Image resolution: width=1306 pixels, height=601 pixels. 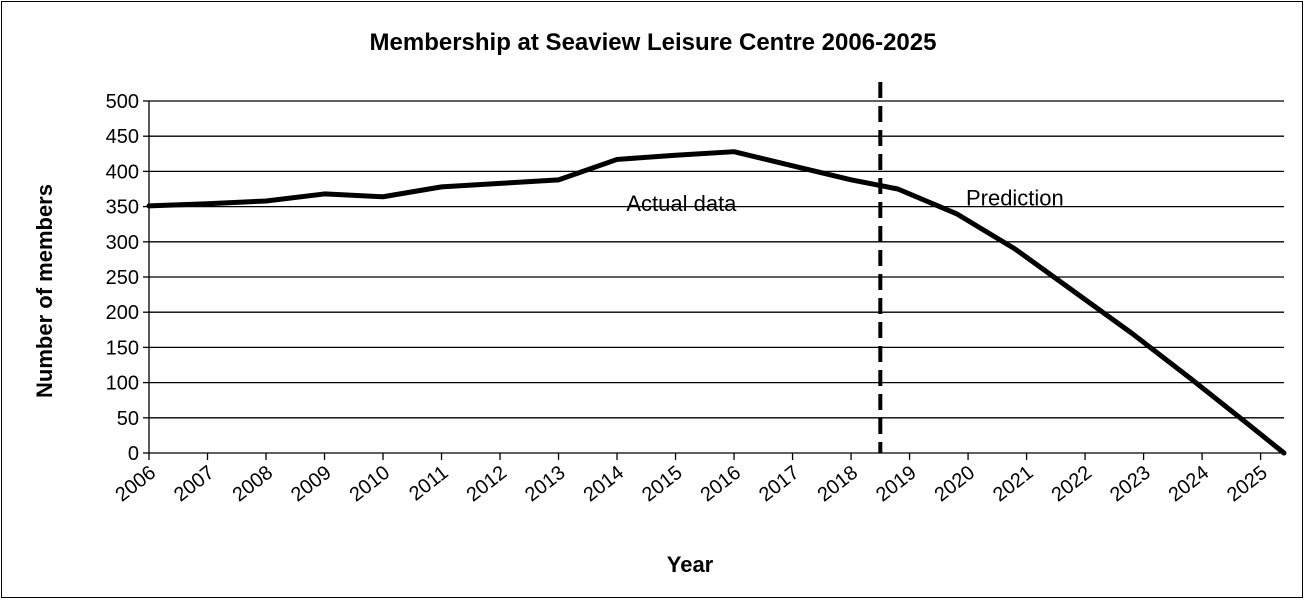 What do you see at coordinates (1189, 484) in the screenshot?
I see `x-tick-label-2024: 2024` at bounding box center [1189, 484].